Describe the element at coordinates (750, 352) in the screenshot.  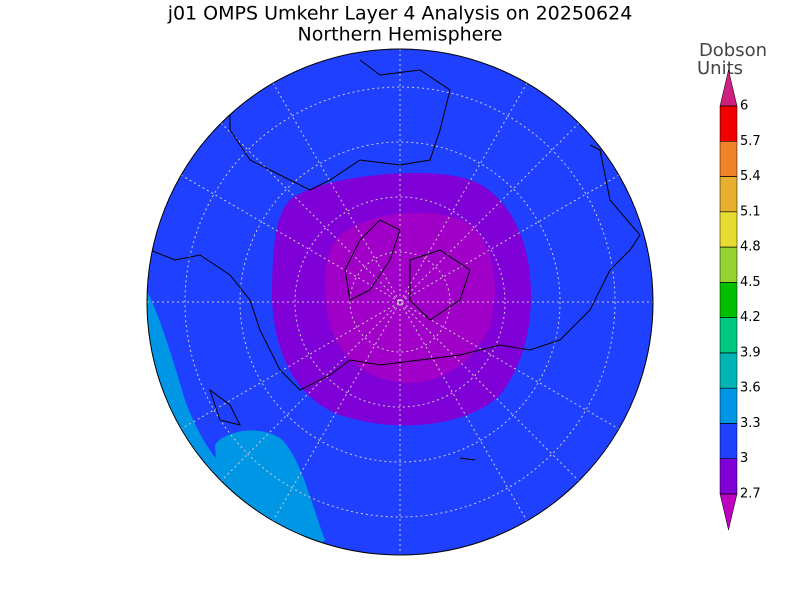
I see `colorbar-tick-label: 3.9` at that location.